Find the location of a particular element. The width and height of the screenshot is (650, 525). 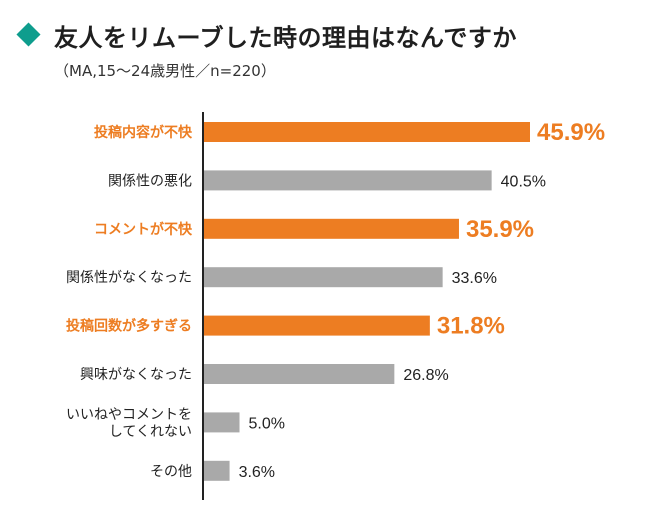

category-label: その他 is located at coordinates (171, 472).